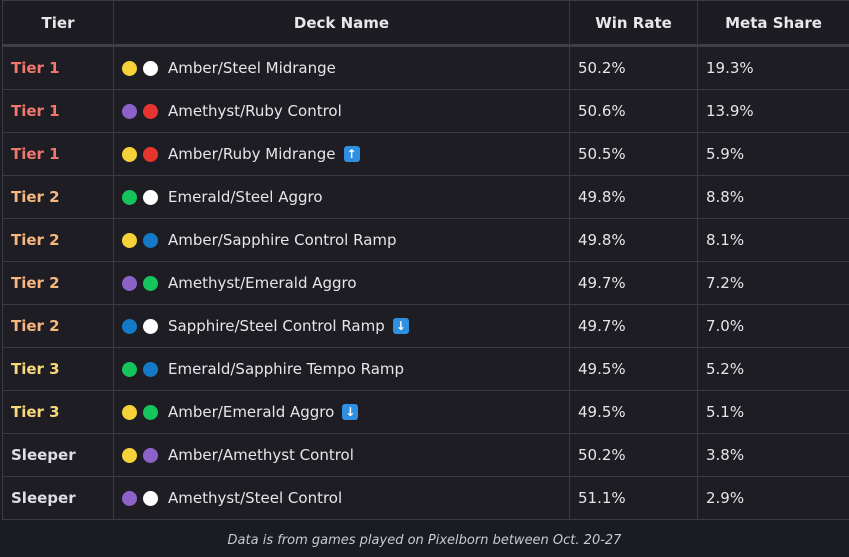 The image size is (849, 557). I want to click on deck-name: Amethyst/Ruby Control, so click(255, 111).